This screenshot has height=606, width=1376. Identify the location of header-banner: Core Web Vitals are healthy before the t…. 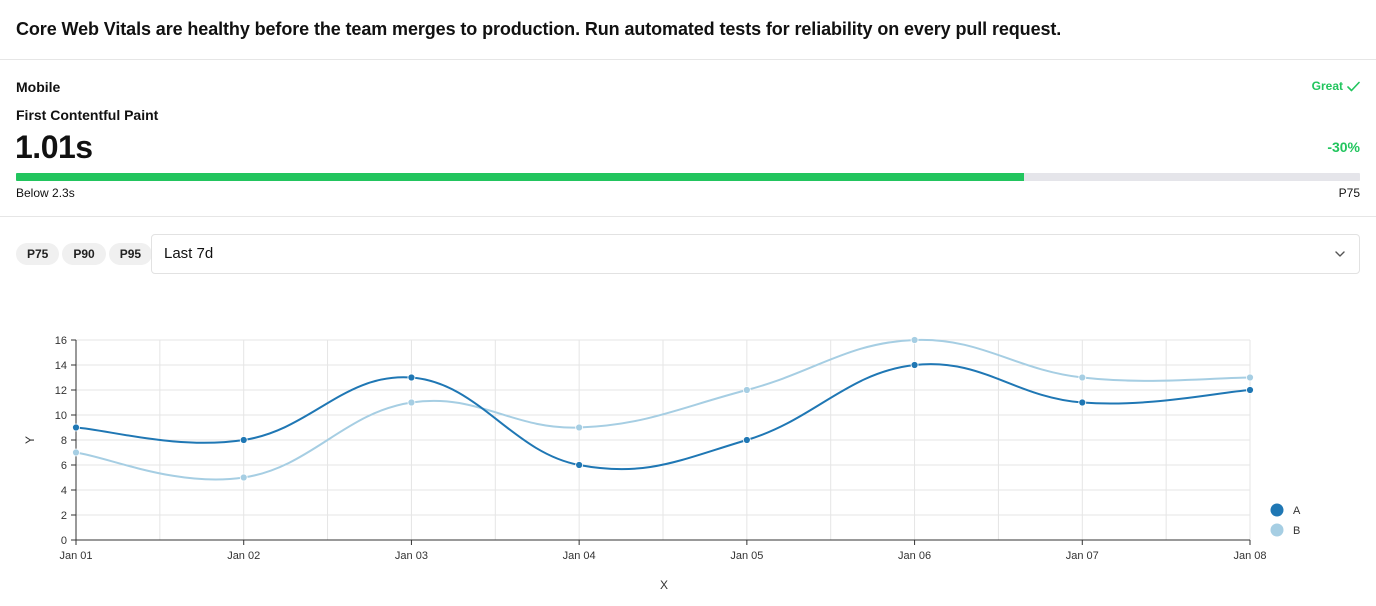
(688, 30).